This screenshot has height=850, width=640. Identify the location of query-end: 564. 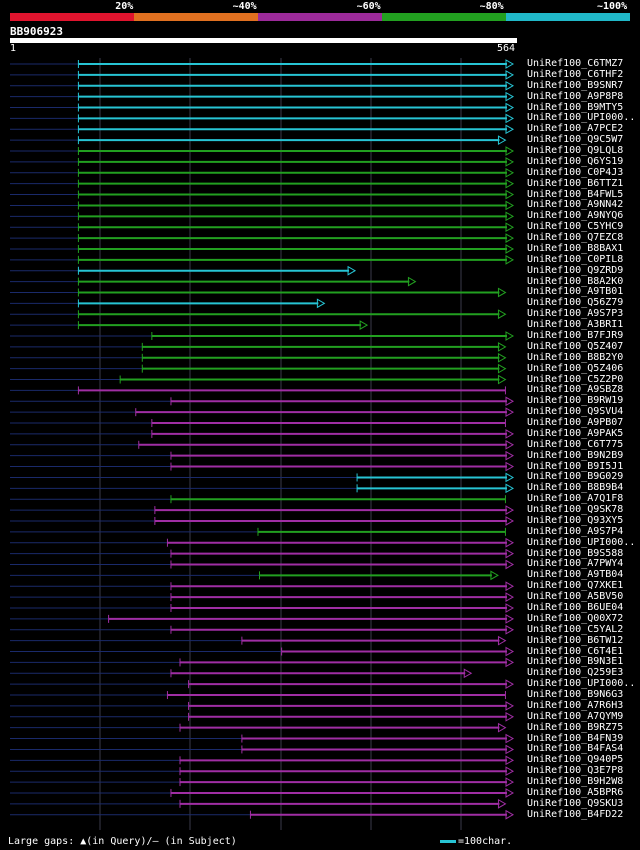
(506, 48).